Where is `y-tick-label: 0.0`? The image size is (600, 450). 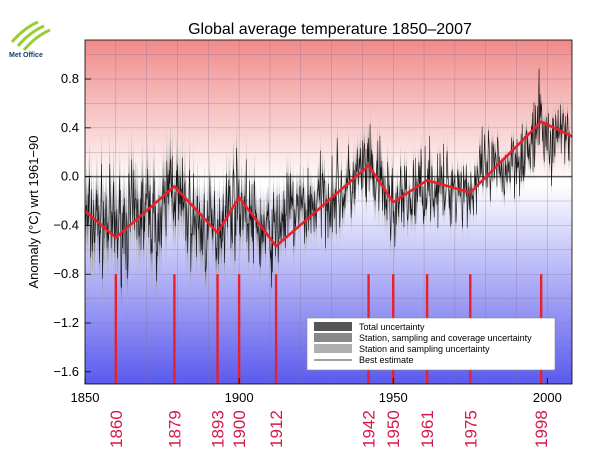 y-tick-label: 0.0 is located at coordinates (70, 176).